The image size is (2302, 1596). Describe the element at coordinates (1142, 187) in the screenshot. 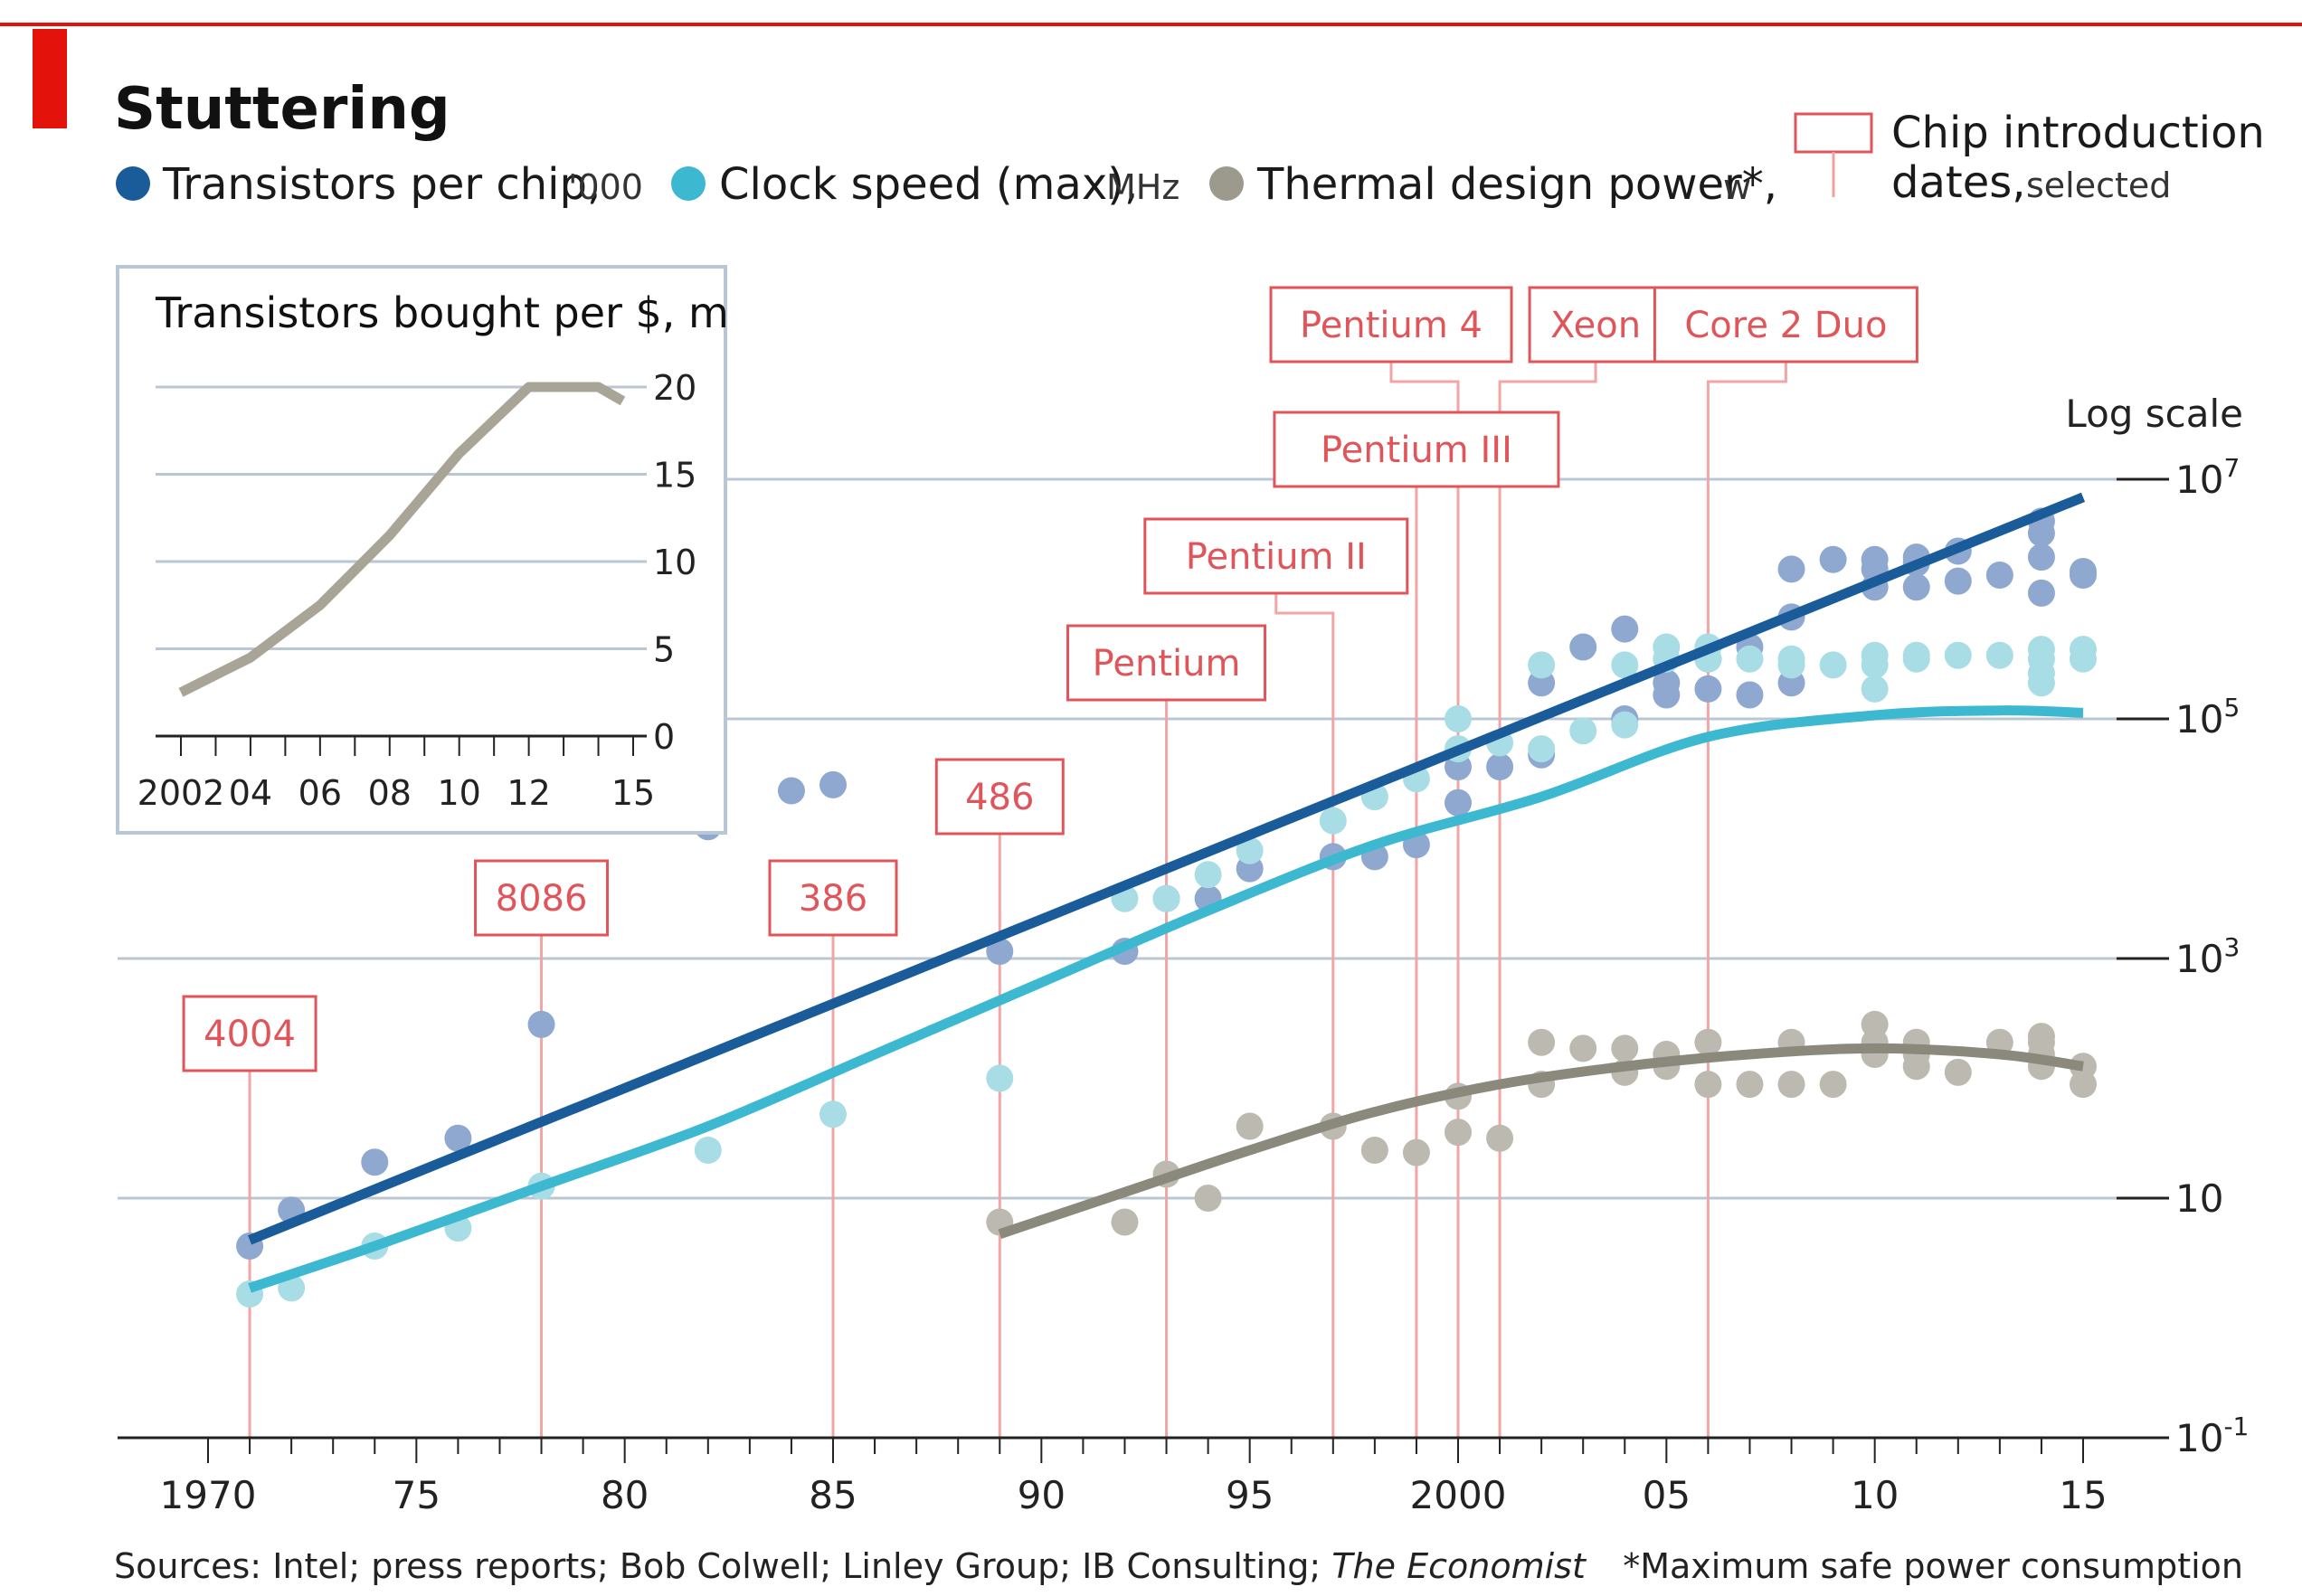

I see `legend-clock-unit: MHz` at that location.